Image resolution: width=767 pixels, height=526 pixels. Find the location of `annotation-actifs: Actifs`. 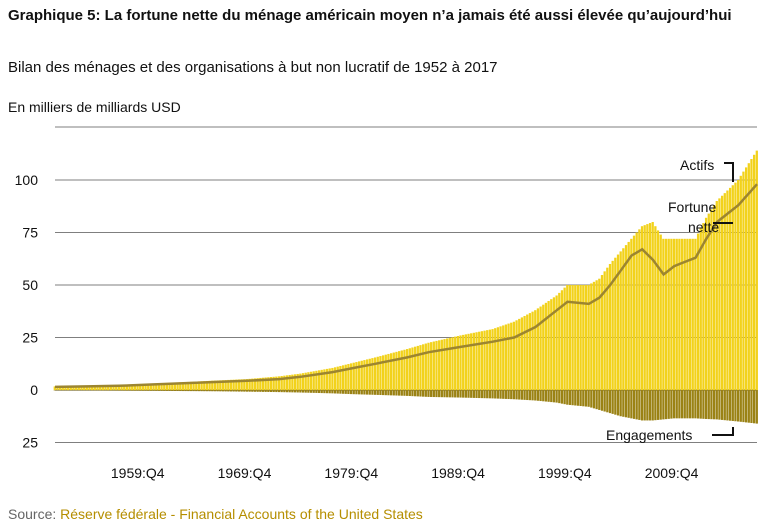

annotation-actifs: Actifs is located at coordinates (697, 165).